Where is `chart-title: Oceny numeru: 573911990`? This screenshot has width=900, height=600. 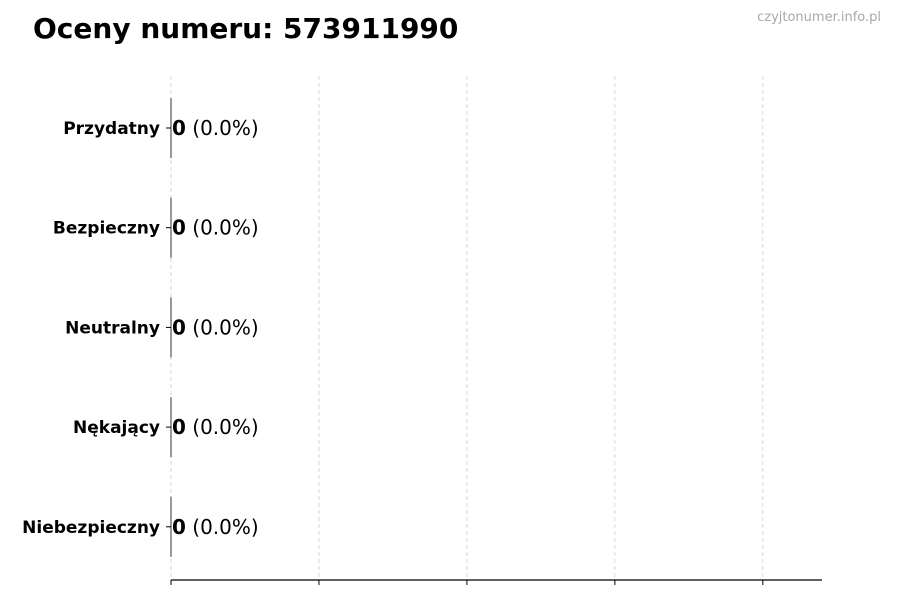 chart-title: Oceny numeru: 573911990 is located at coordinates (246, 28).